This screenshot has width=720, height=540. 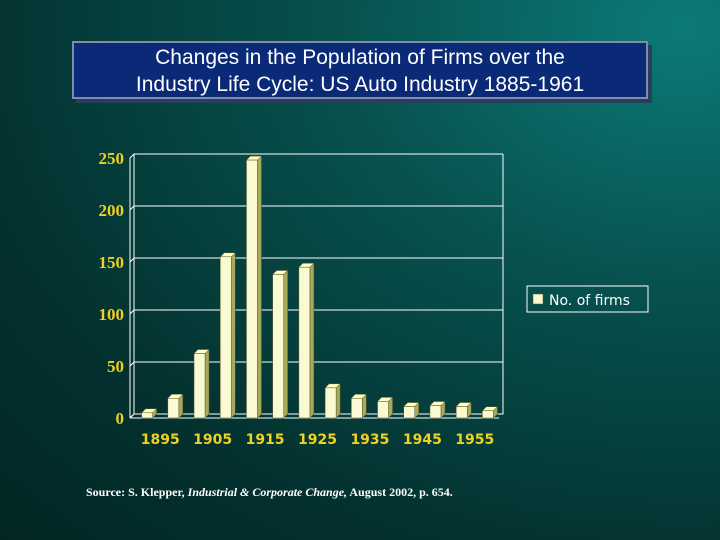 I want to click on x-tick-label: 1915, so click(x=265, y=440).